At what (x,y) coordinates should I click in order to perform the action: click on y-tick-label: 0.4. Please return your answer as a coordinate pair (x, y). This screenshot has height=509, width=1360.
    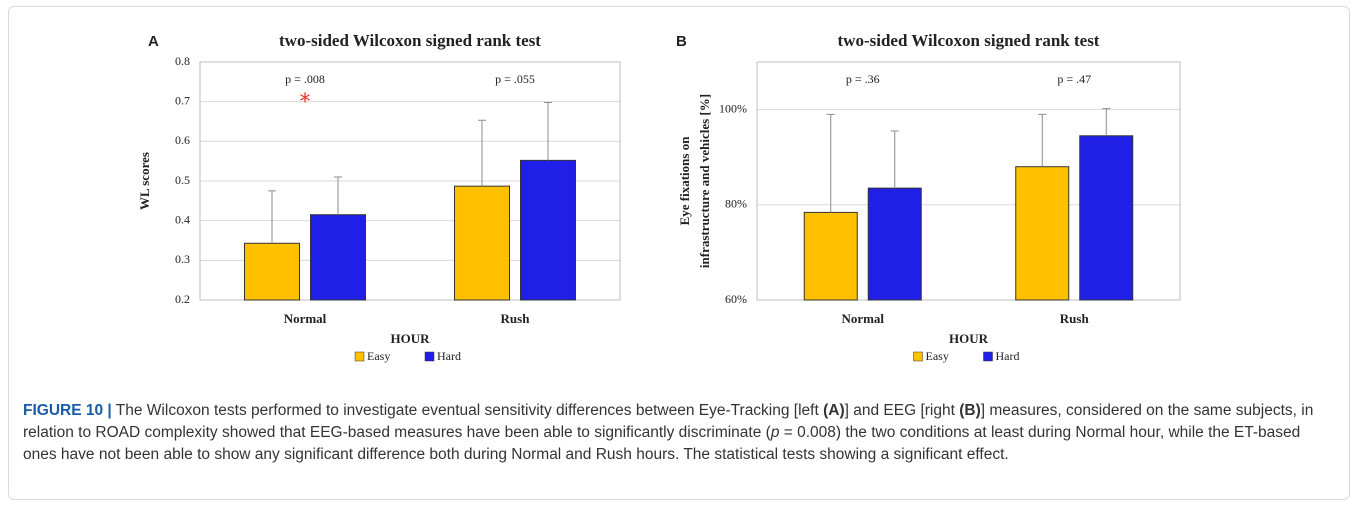
    Looking at the image, I should click on (182, 219).